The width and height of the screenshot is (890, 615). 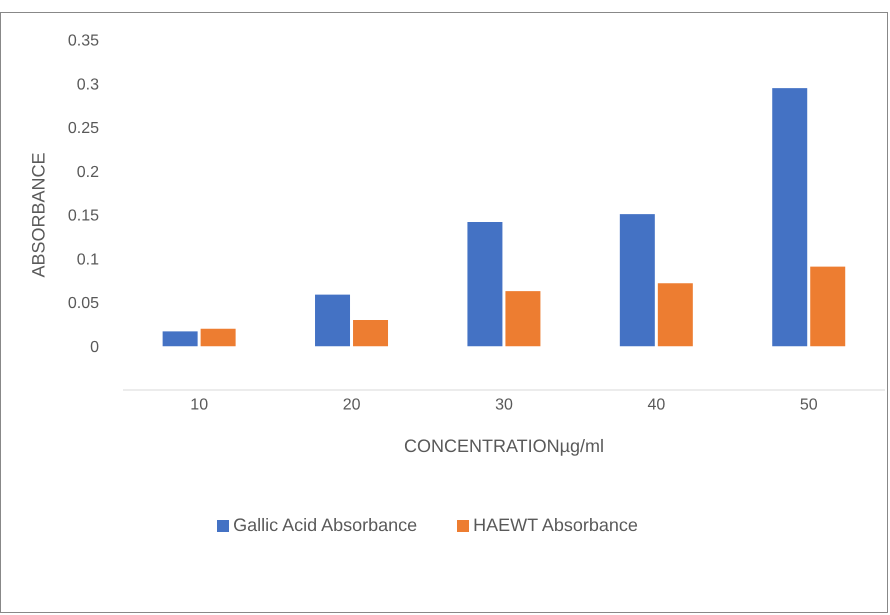 I want to click on y-tick-label: 0.3, so click(x=88, y=85).